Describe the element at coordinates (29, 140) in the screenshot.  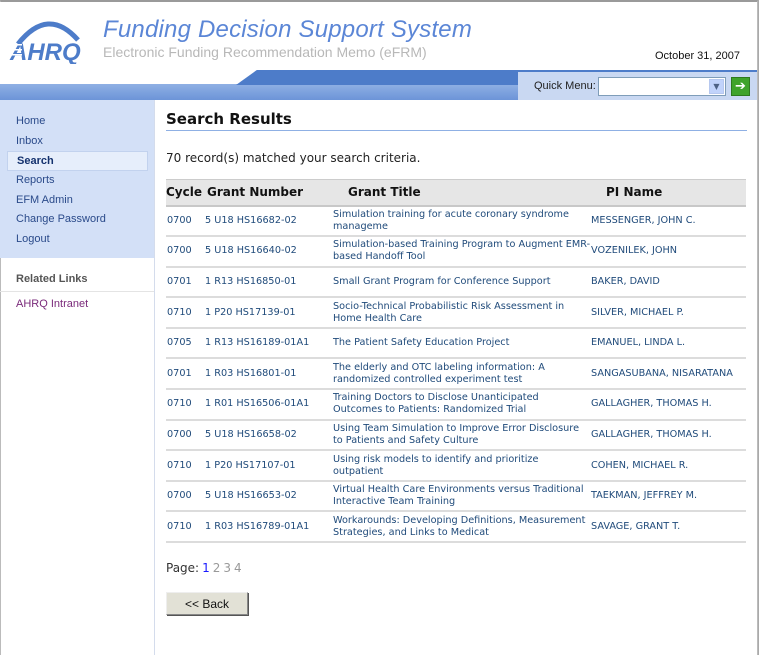
I see `sidebar-item-inbox: Inbox` at that location.